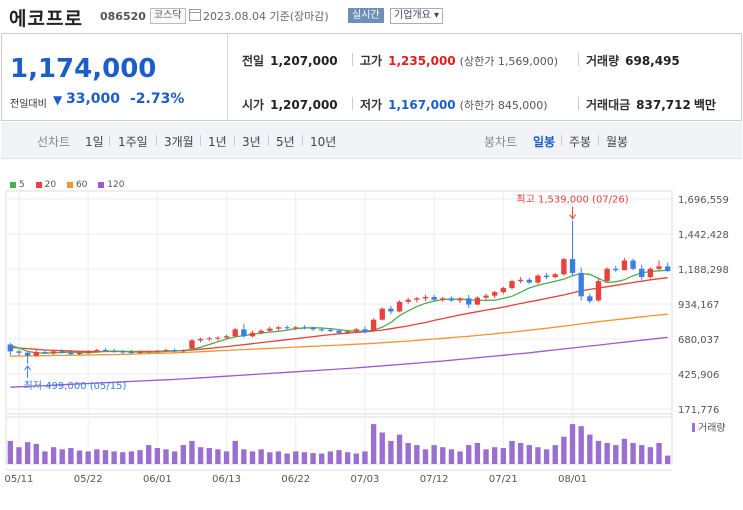  Describe the element at coordinates (45, 185) in the screenshot. I see `legend-ma20: 20` at that location.